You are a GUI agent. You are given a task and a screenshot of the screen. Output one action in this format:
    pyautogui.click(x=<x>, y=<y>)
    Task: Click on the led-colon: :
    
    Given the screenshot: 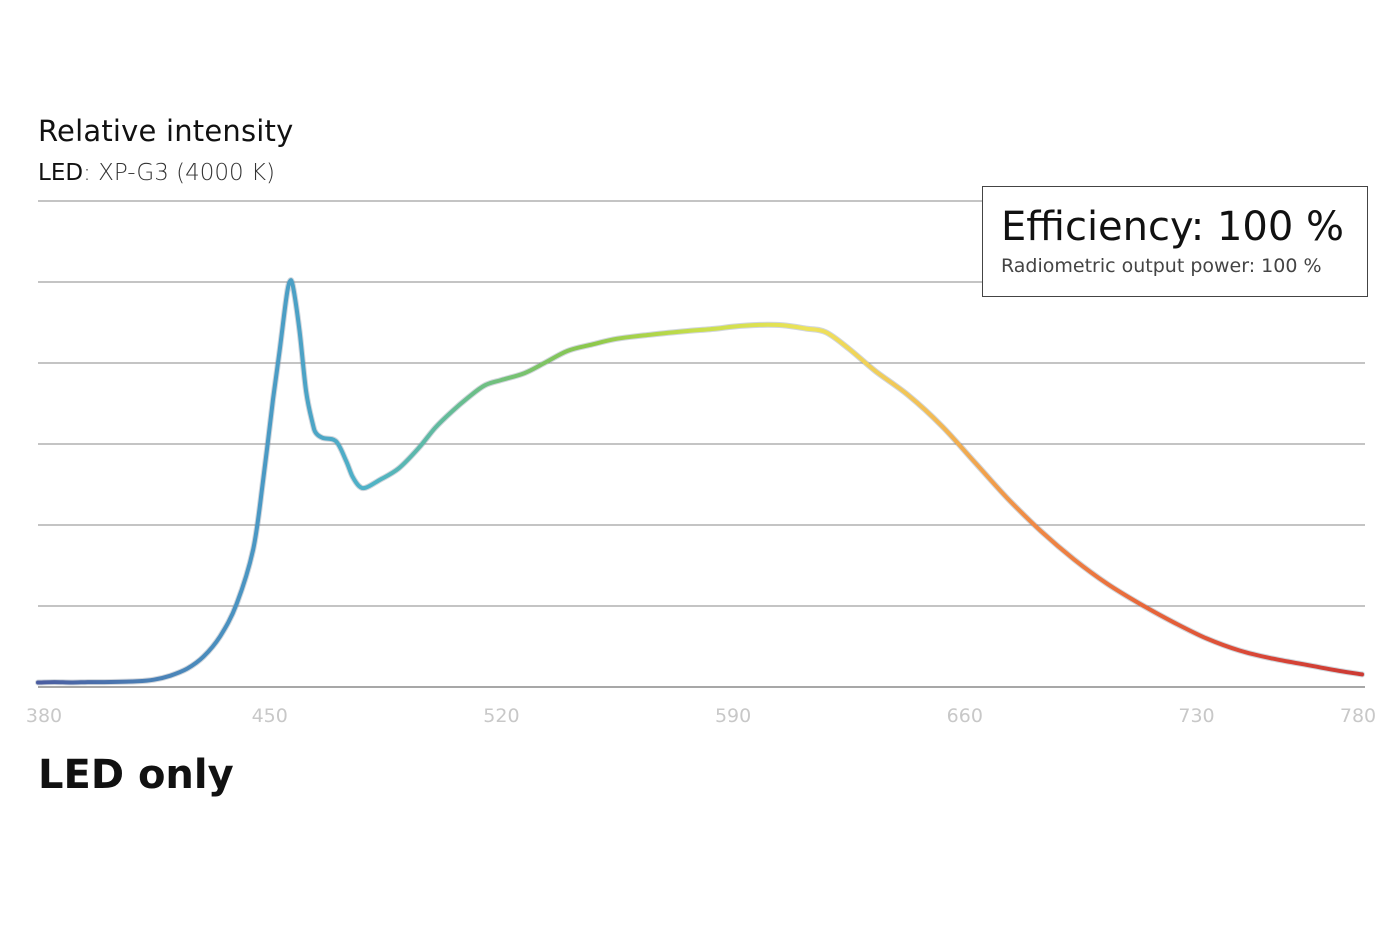 What is the action you would take?
    pyautogui.click(x=91, y=173)
    